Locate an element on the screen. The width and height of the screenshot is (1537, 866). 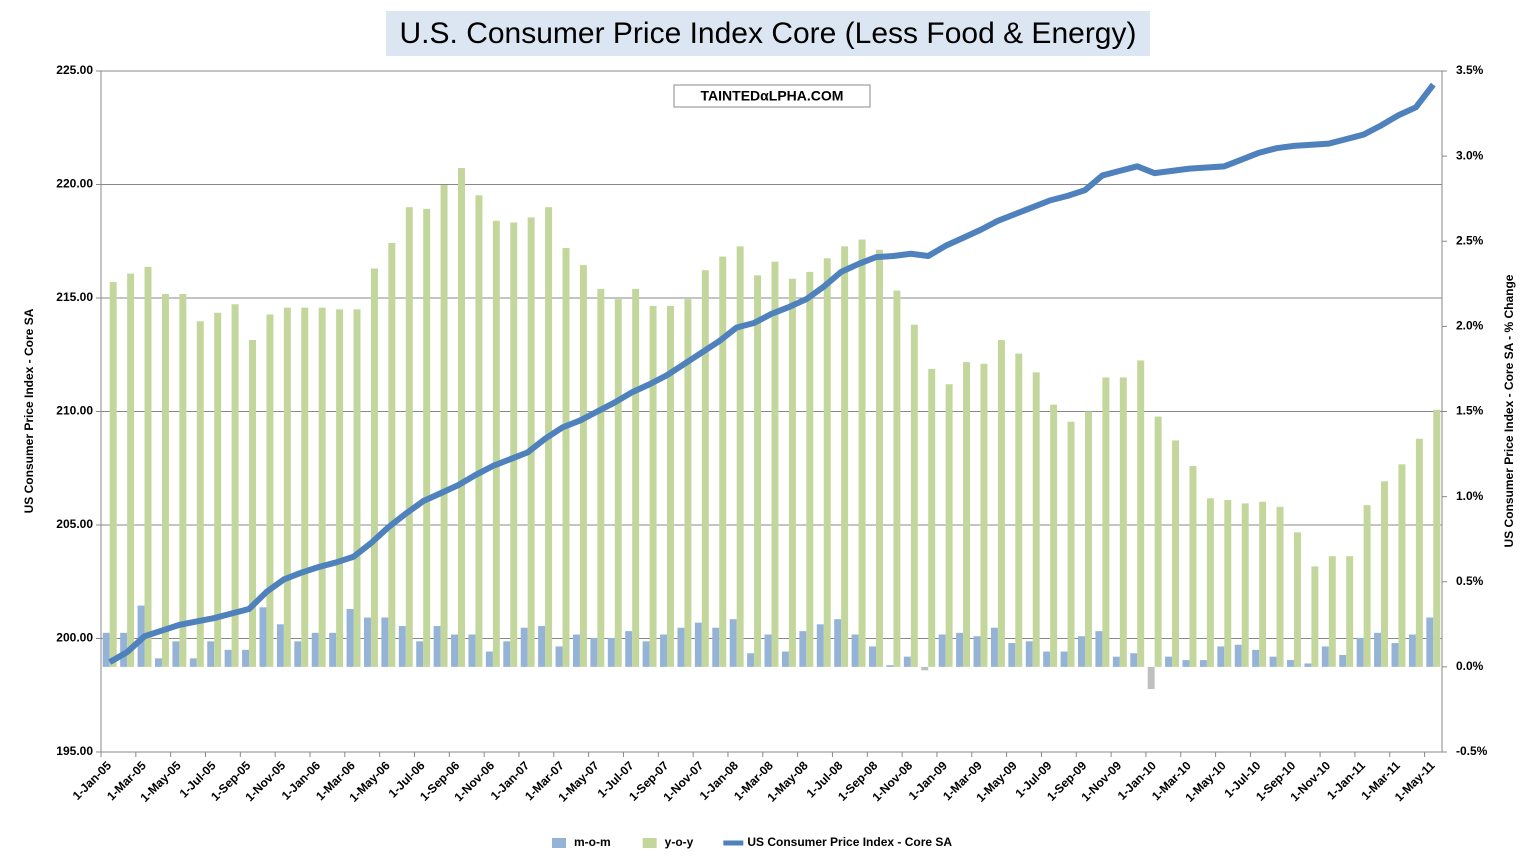
watermark: TAINTEDαLPHA.COM is located at coordinates (772, 96).